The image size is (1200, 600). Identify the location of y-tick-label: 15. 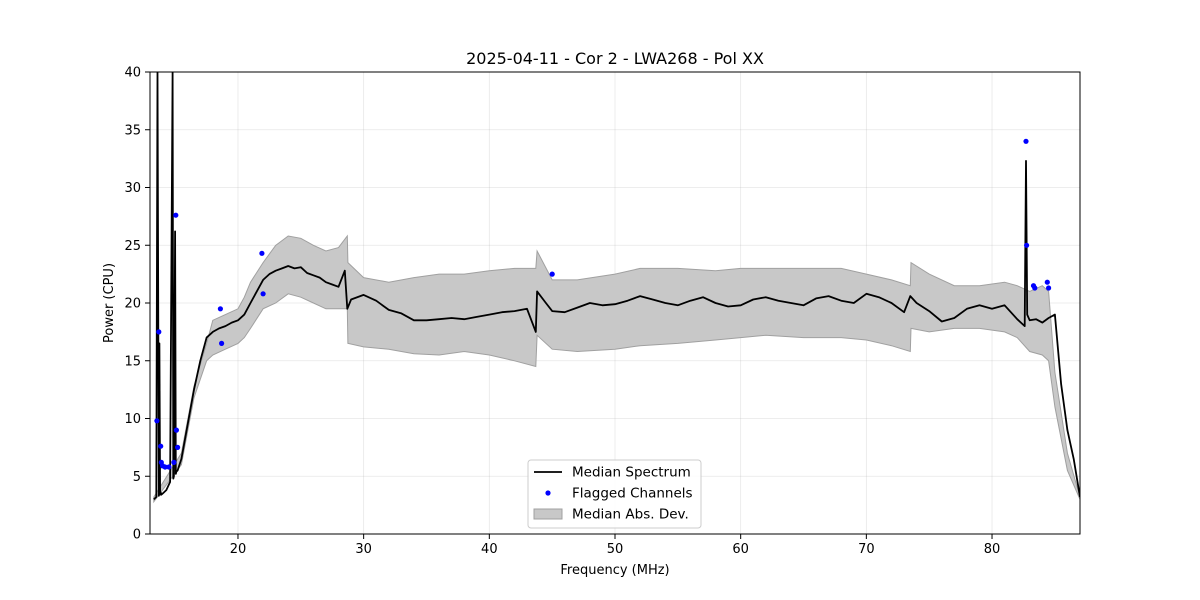
(132, 361).